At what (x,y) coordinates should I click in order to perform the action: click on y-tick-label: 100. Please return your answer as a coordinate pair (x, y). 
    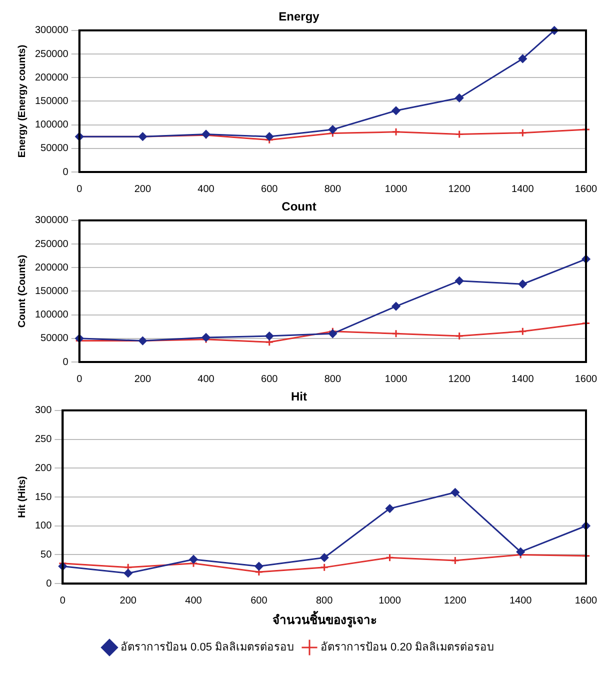
    Looking at the image, I should click on (43, 526).